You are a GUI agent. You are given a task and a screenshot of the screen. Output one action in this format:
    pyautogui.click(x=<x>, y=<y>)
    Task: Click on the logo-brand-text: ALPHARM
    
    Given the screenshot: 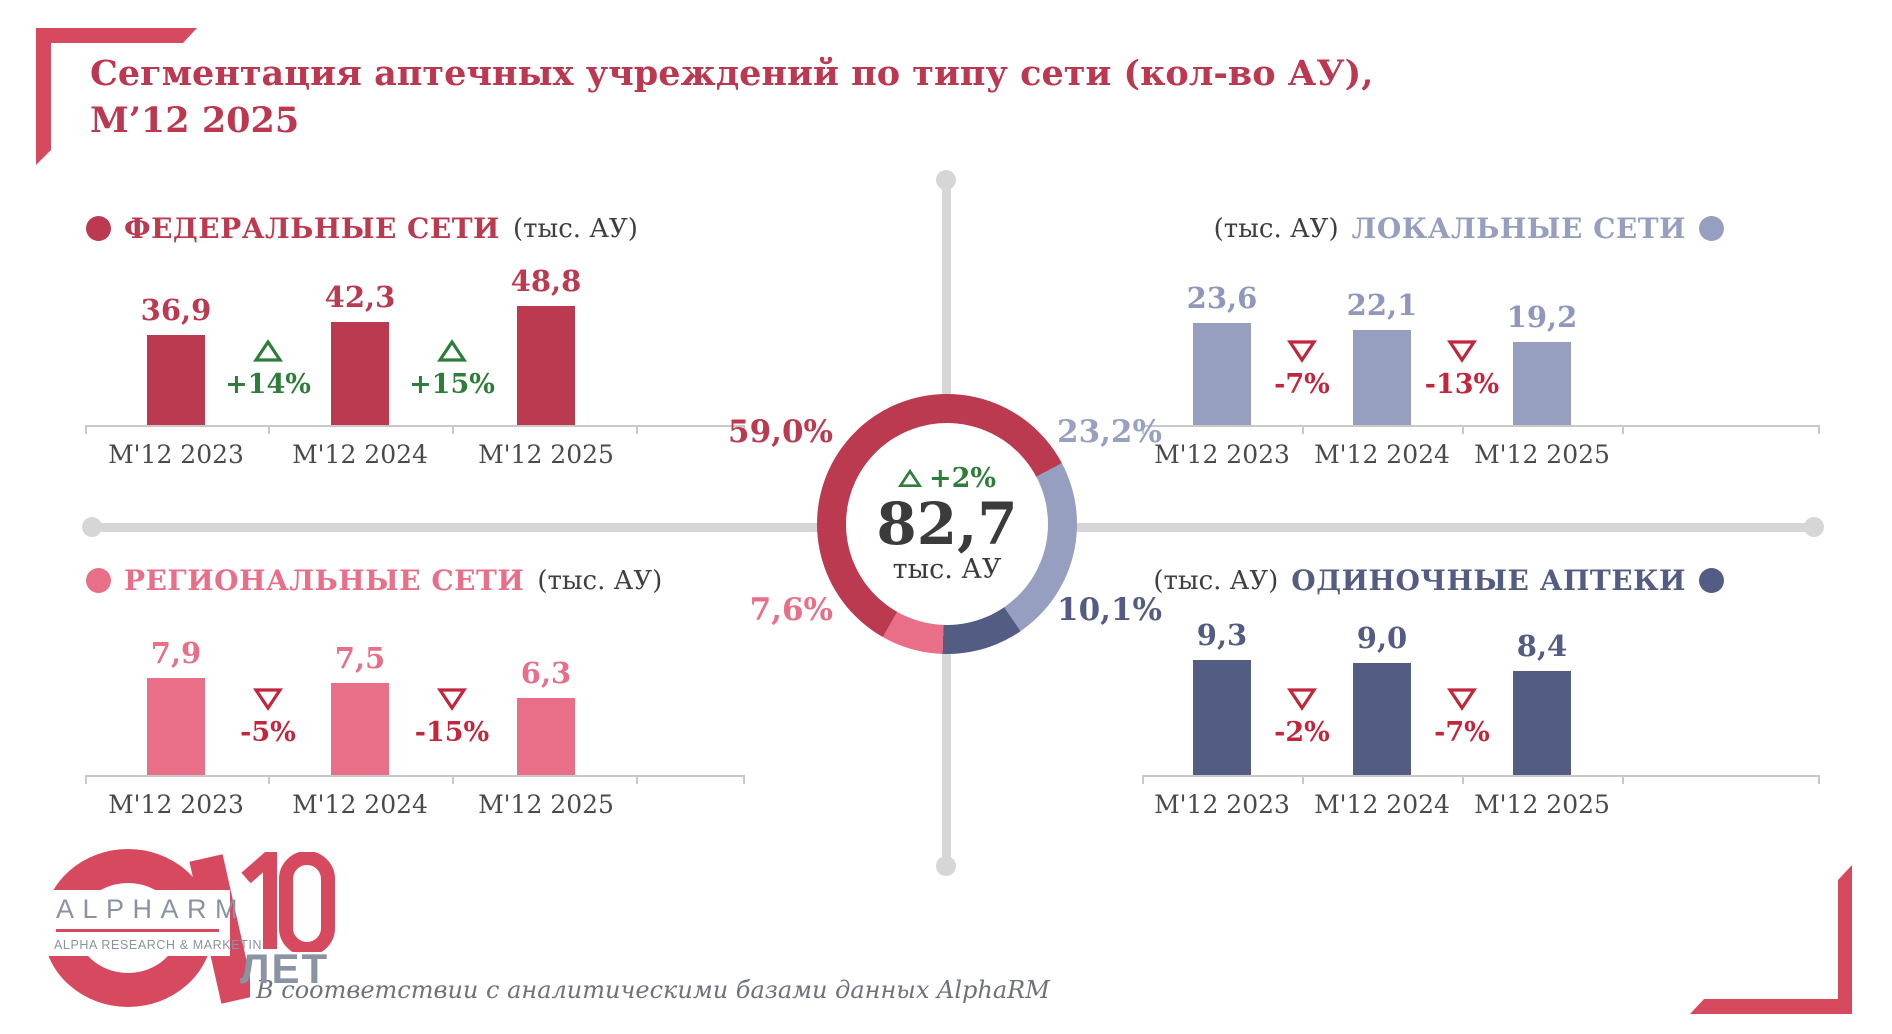 What is the action you would take?
    pyautogui.click(x=151, y=909)
    